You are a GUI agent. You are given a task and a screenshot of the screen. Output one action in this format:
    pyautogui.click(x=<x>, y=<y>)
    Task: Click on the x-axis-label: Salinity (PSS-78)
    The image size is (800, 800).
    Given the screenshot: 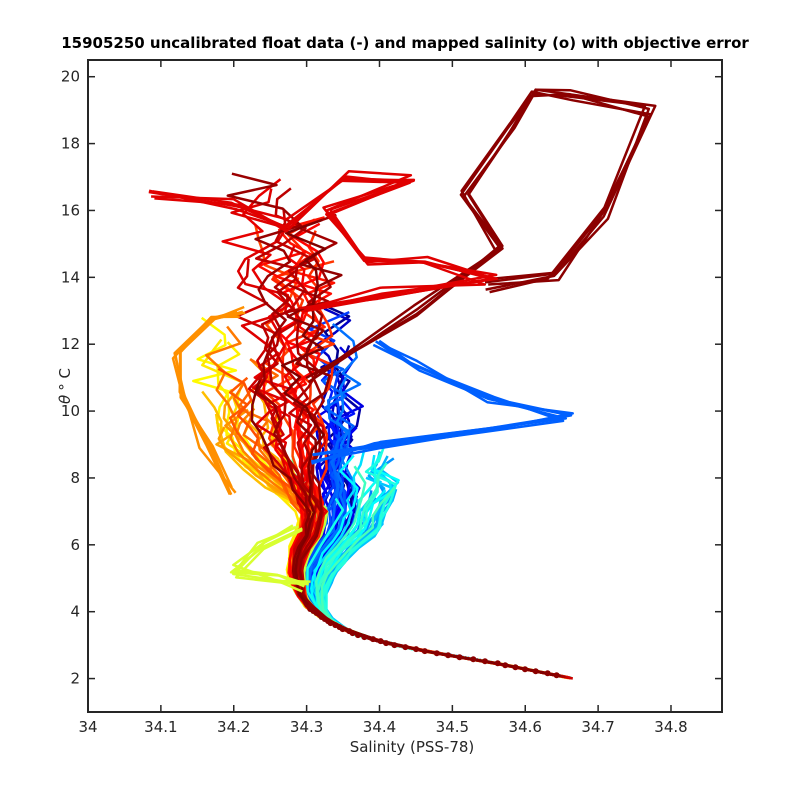 What is the action you would take?
    pyautogui.click(x=412, y=747)
    